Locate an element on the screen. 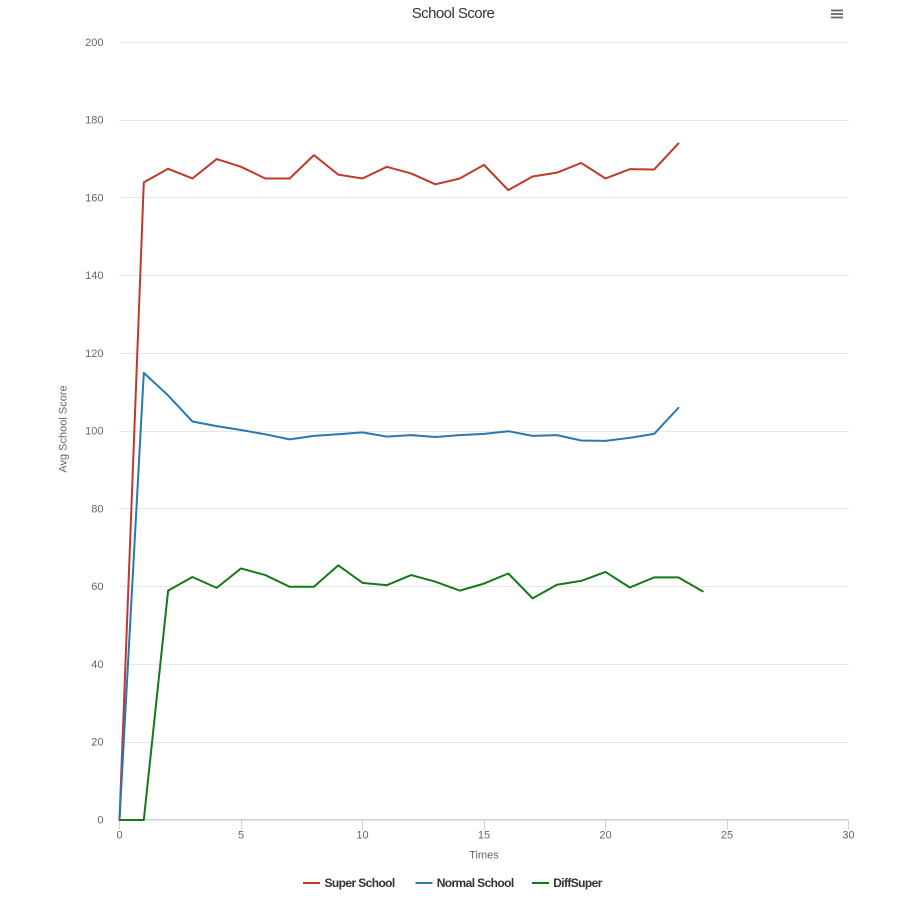 The image size is (906, 900). svg-text: 100 is located at coordinates (94, 432).